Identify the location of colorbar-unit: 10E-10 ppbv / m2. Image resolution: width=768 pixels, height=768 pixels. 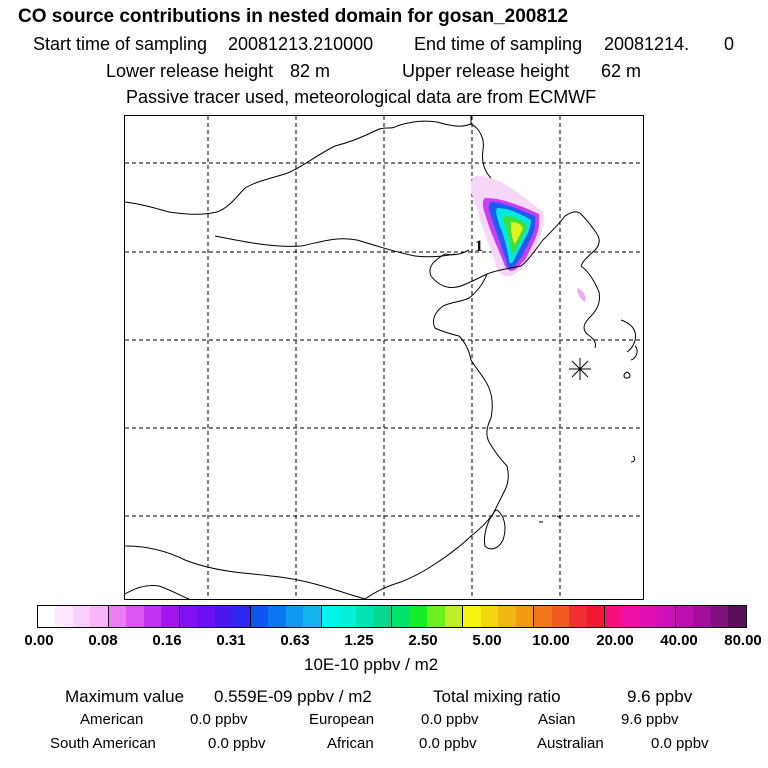
(371, 664).